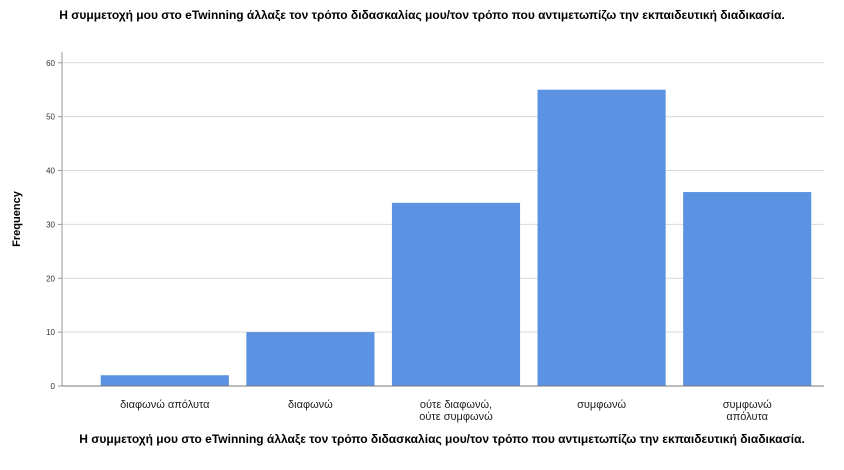 Image resolution: width=844 pixels, height=470 pixels. What do you see at coordinates (17, 218) in the screenshot?
I see `y-axis-label: Frequency` at bounding box center [17, 218].